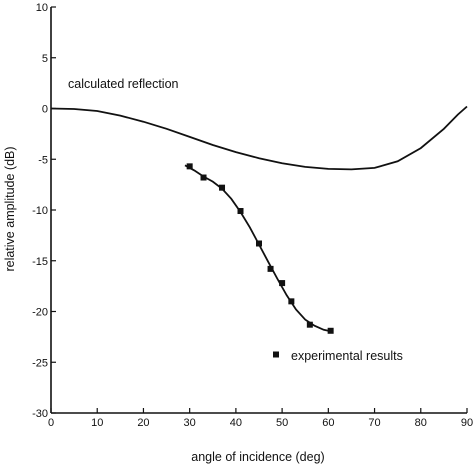  Describe the element at coordinates (347, 356) in the screenshot. I see `experimental-results-label: experimental results` at that location.